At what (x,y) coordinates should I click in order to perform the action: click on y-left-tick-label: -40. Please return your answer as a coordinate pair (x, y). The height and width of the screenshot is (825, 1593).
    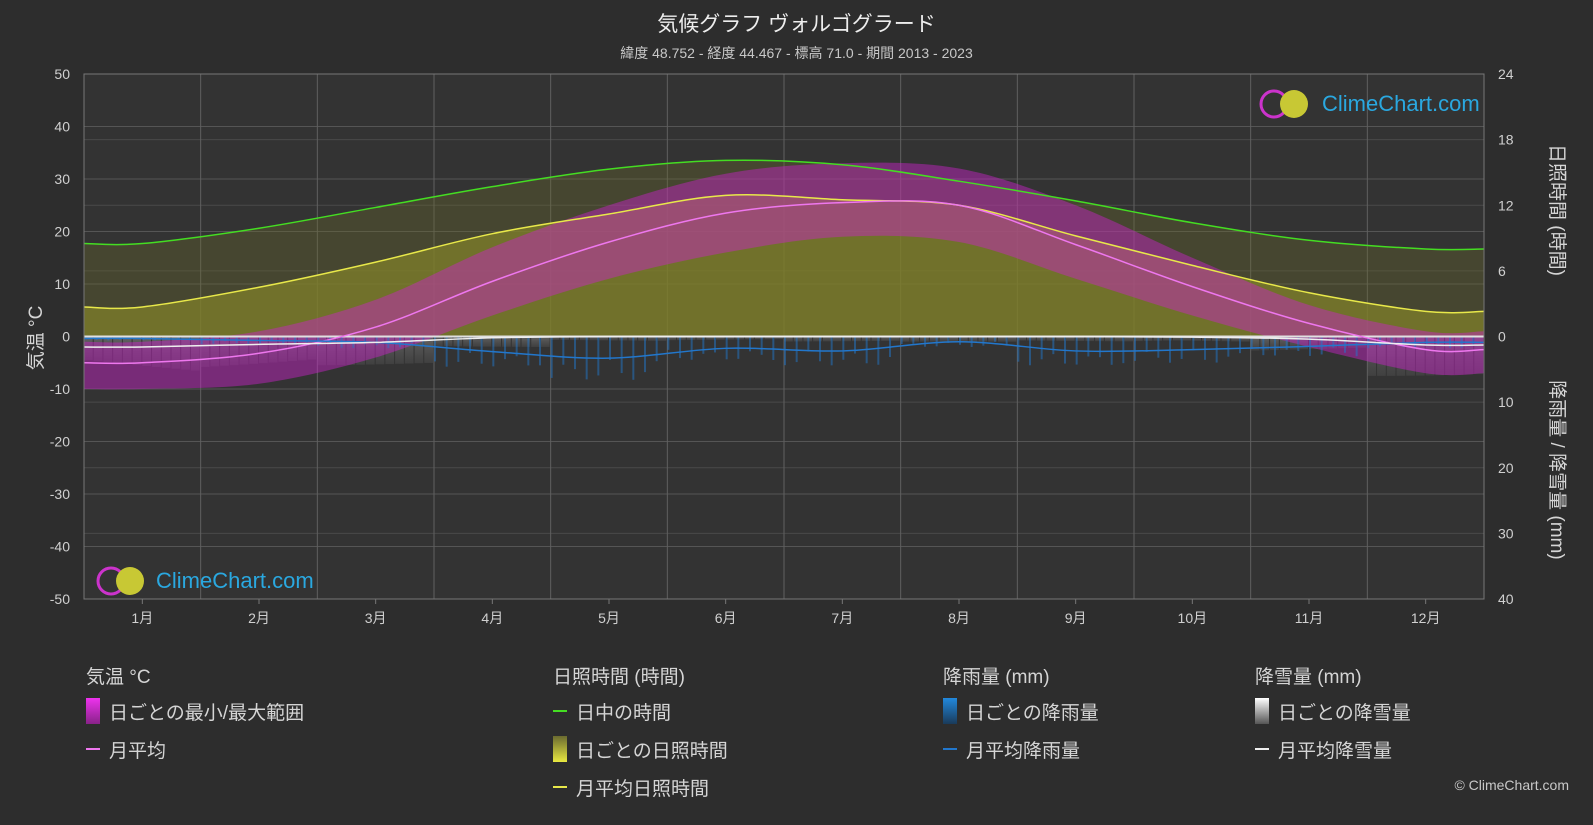
    Looking at the image, I should click on (60, 547).